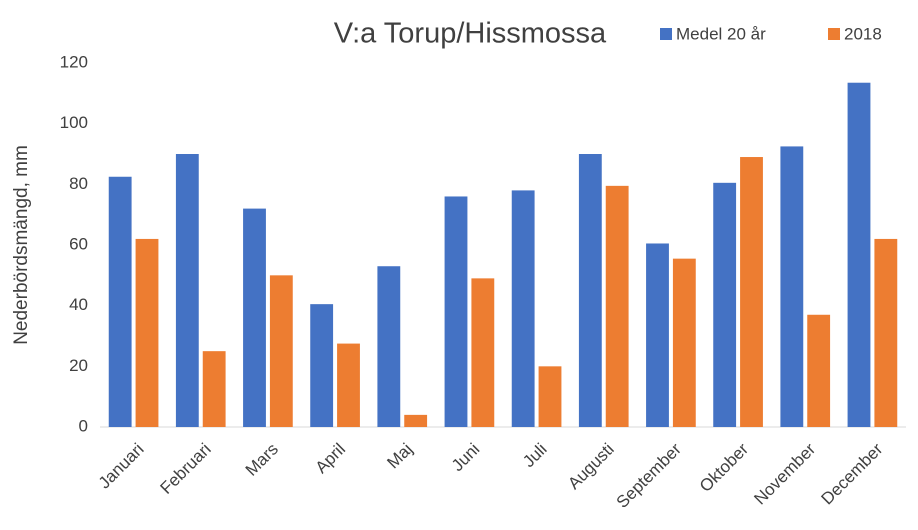  Describe the element at coordinates (83, 425) in the screenshot. I see `y-tick-label: 0` at that location.